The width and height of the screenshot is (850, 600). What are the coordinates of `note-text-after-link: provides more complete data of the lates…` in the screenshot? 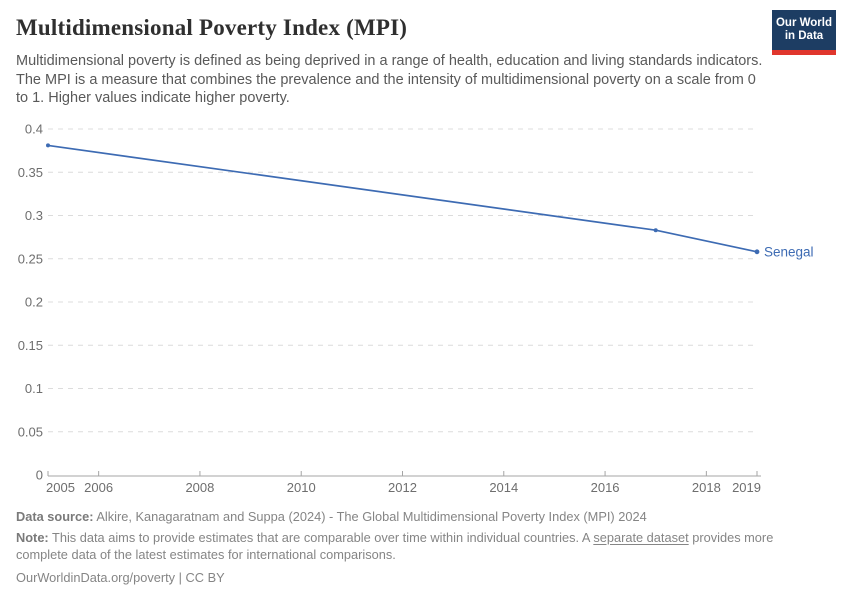 It's located at (395, 546).